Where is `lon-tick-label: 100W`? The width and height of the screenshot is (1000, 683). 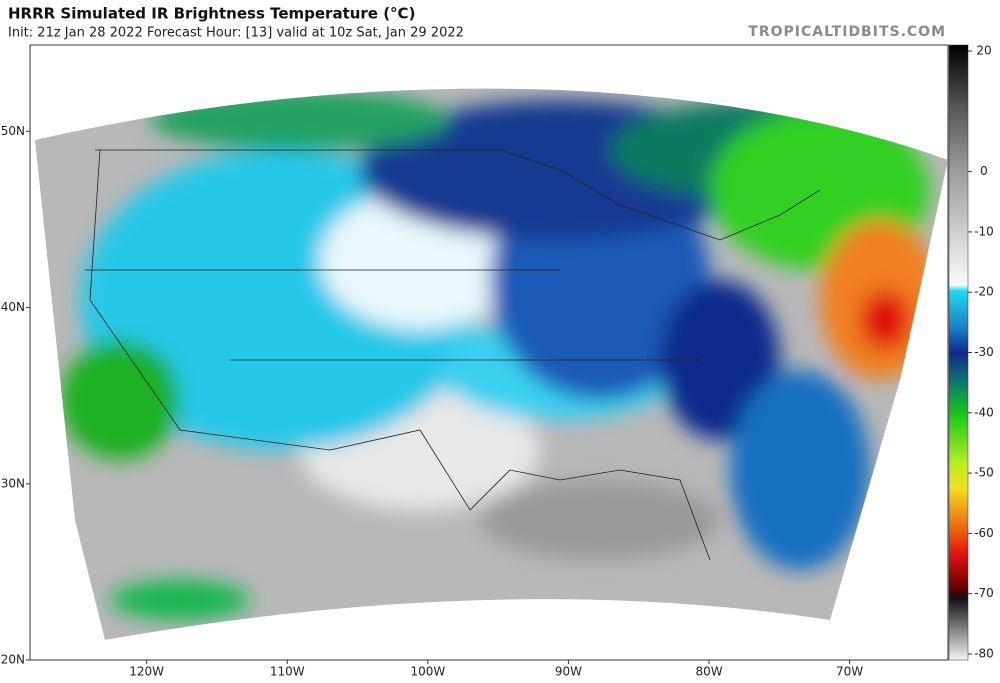
lon-tick-label: 100W is located at coordinates (427, 672).